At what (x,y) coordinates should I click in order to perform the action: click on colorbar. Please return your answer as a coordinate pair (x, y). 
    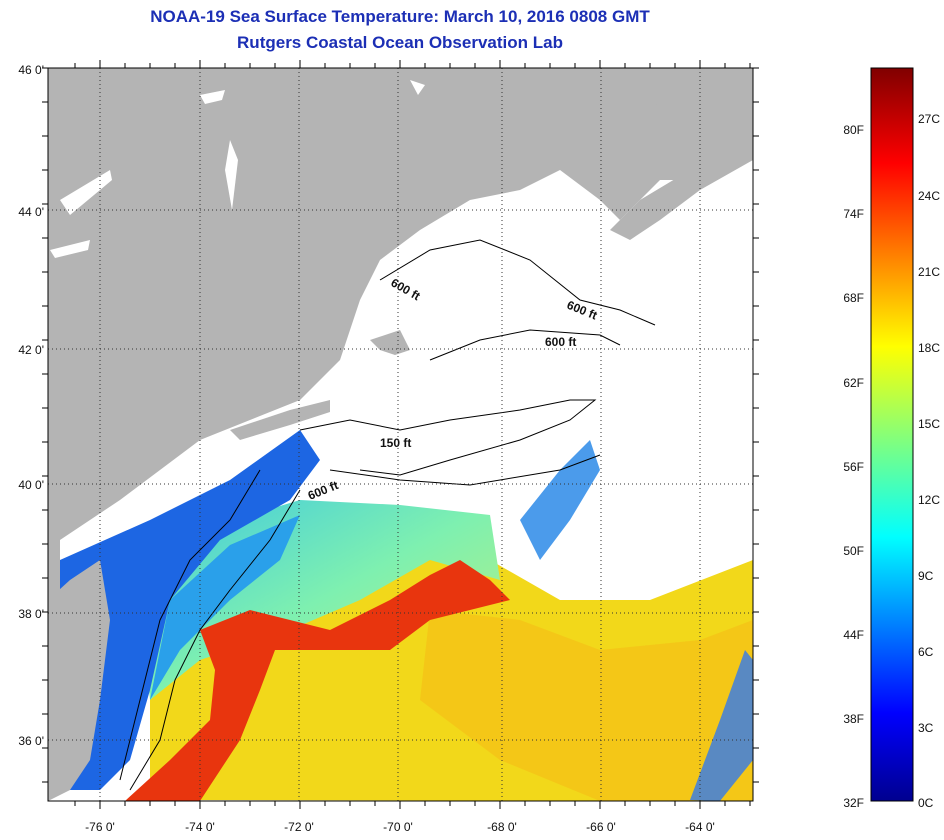
    Looking at the image, I should click on (892, 434).